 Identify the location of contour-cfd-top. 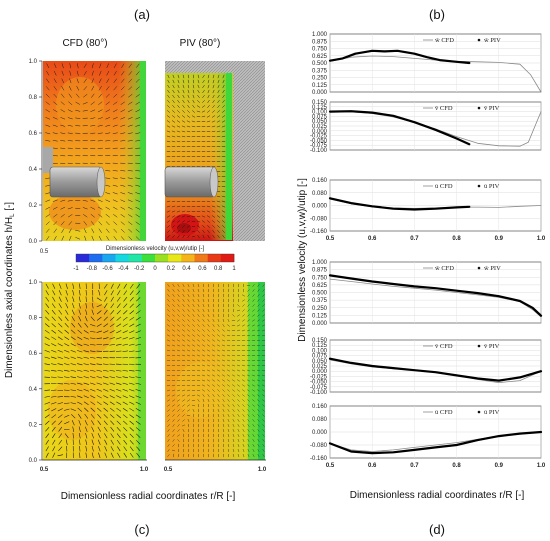
(94, 151).